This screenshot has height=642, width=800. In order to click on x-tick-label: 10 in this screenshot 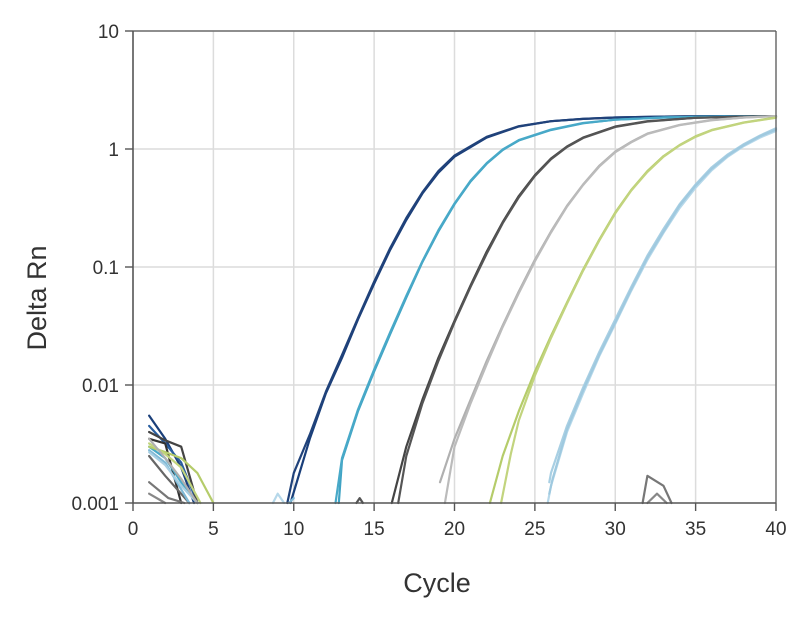, I will do `click(293, 529)`.